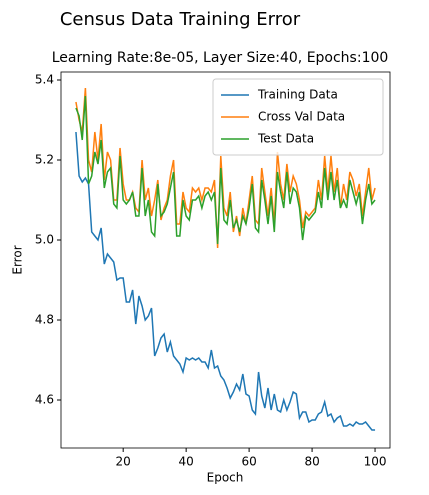 The width and height of the screenshot is (429, 495). I want to click on x-tick-label: 100, so click(375, 462).